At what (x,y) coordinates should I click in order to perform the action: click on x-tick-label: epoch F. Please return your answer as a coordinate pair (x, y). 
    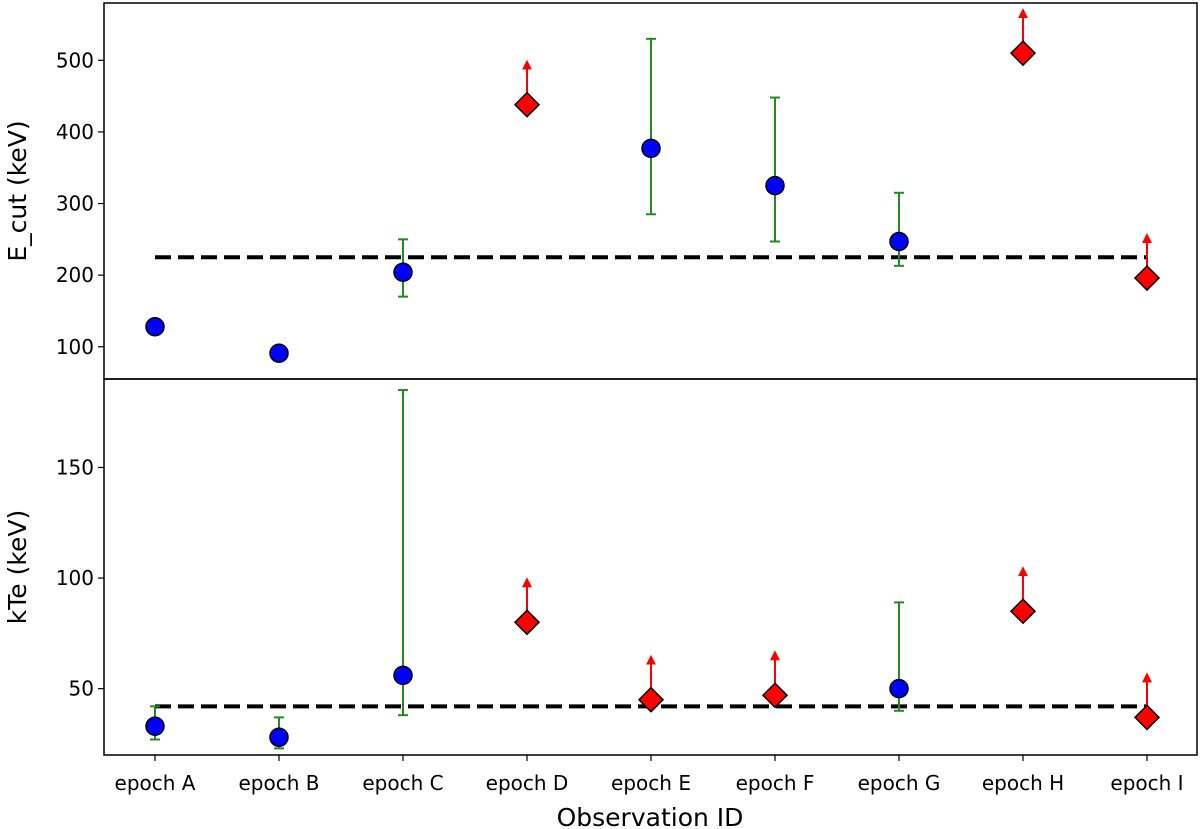
    Looking at the image, I should click on (775, 783).